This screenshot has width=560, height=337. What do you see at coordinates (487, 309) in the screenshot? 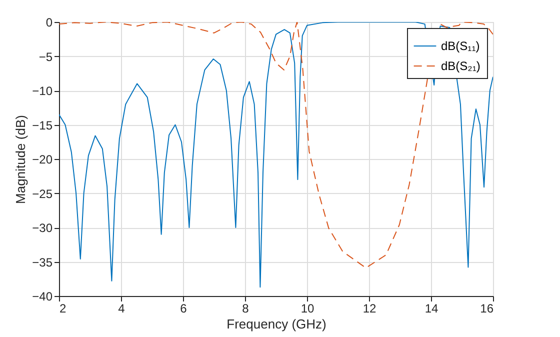
I see `x-tick-label: 16` at bounding box center [487, 309].